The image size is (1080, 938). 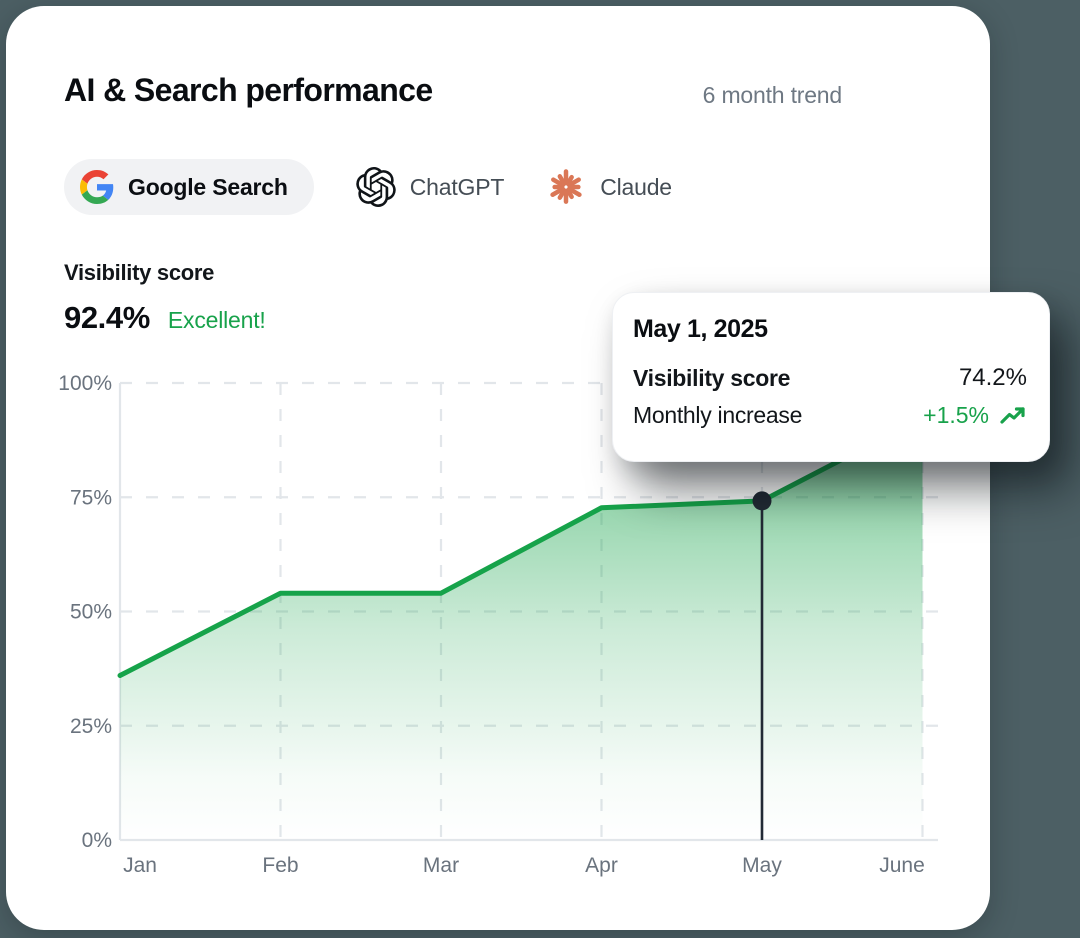 What do you see at coordinates (762, 865) in the screenshot?
I see `x-tick-label: May` at bounding box center [762, 865].